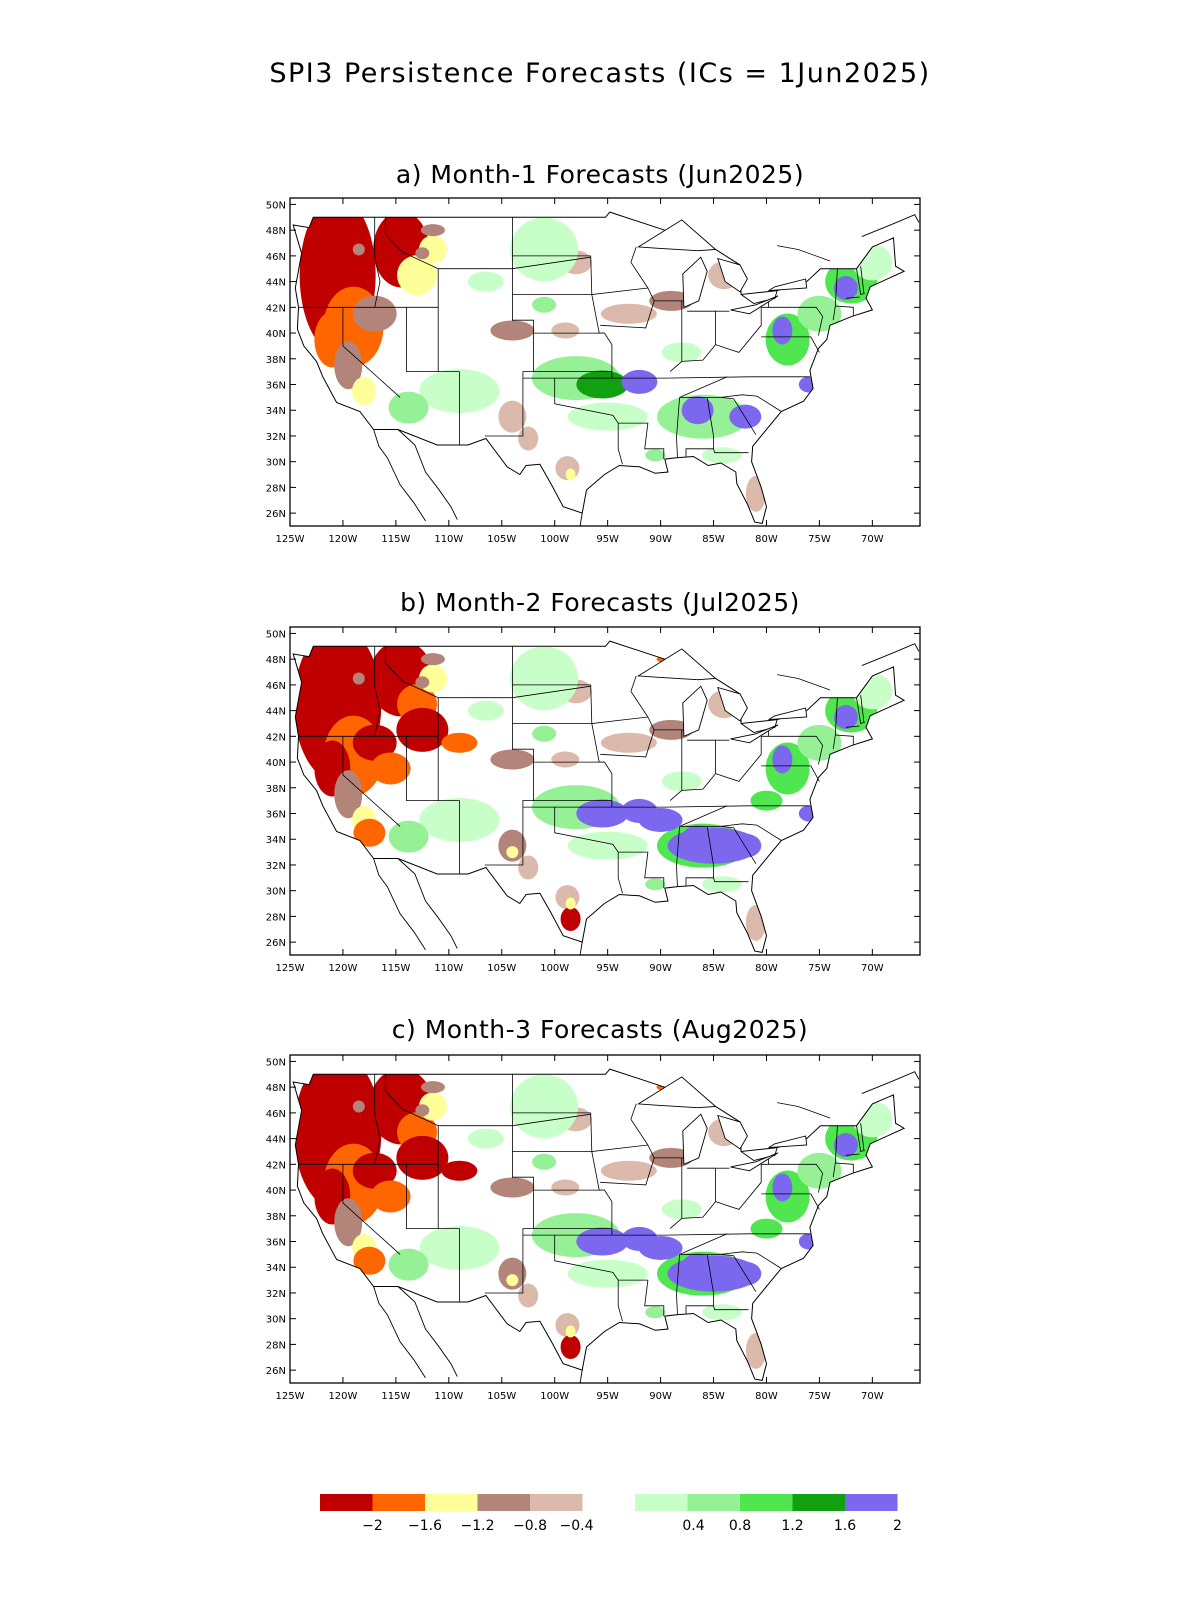  Describe the element at coordinates (448, 539) in the screenshot. I see `lon-tick-label: 110W` at that location.